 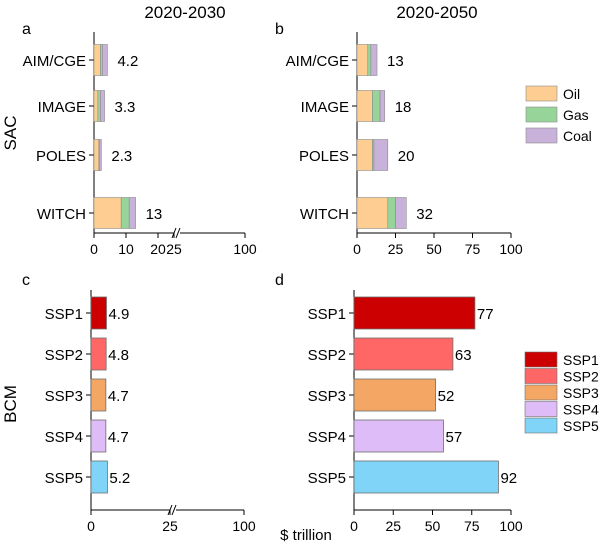 What do you see at coordinates (98, 313) in the screenshot?
I see `bar-c-ssp1` at bounding box center [98, 313].